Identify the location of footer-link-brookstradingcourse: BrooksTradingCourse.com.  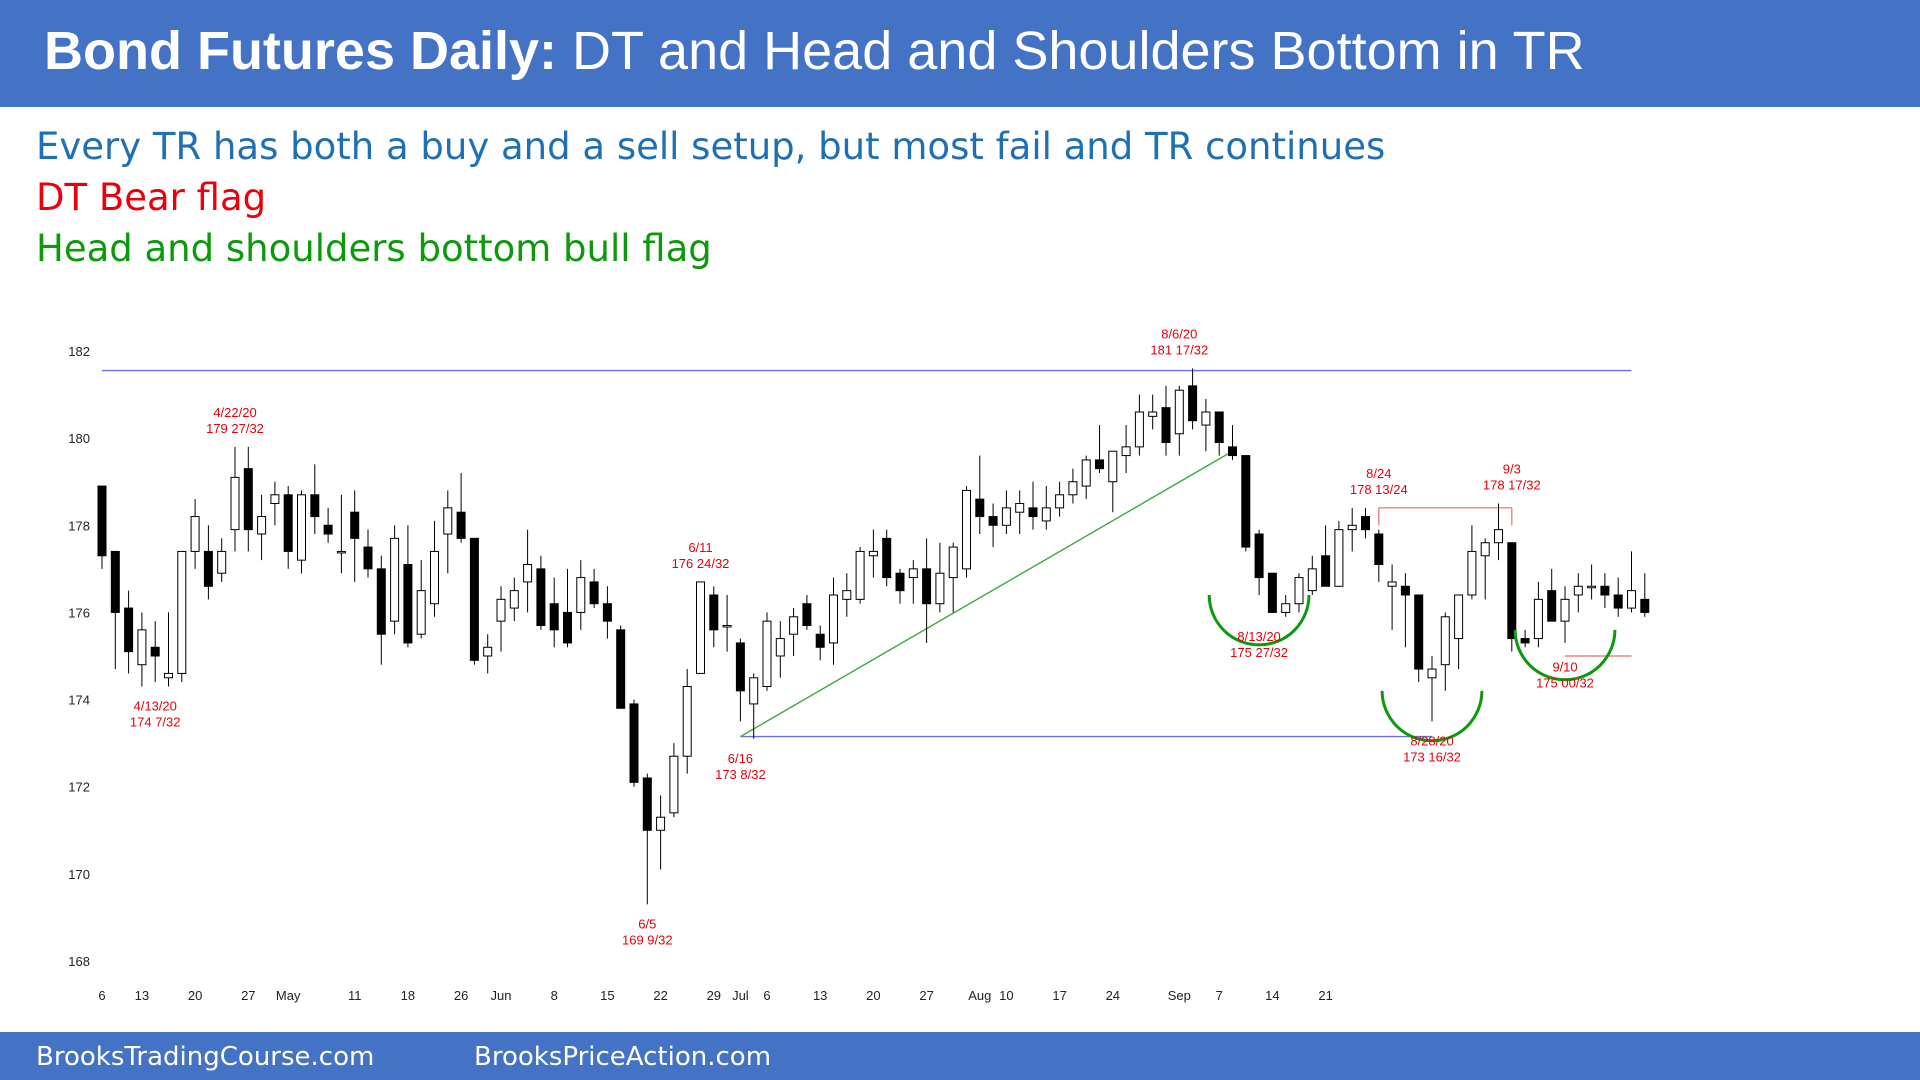
(205, 1057).